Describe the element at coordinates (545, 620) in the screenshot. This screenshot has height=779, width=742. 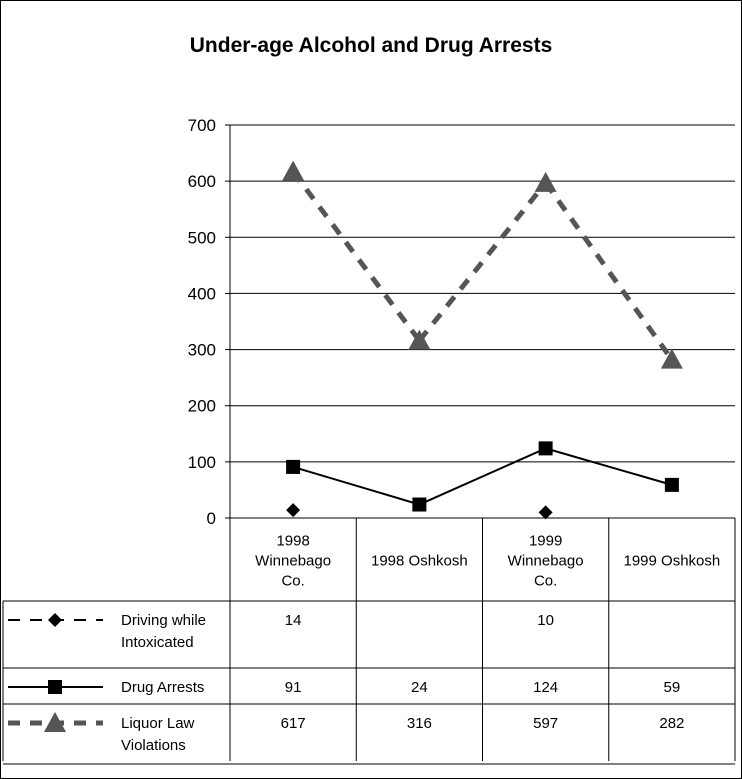
I see `table-value: 10` at that location.